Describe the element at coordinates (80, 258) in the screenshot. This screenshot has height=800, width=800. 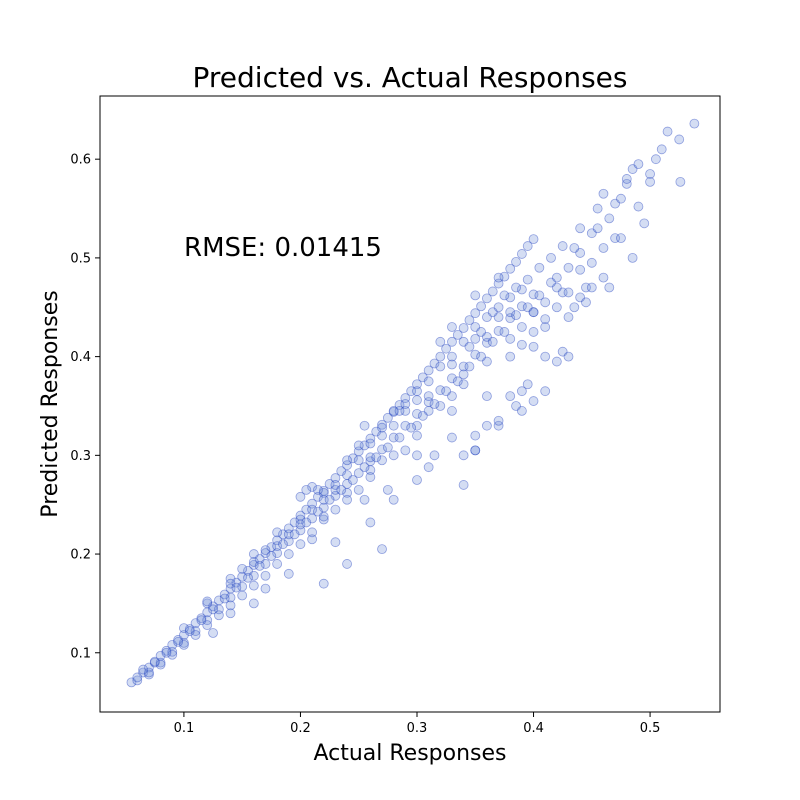
I see `y-tick-label: 0.5` at that location.